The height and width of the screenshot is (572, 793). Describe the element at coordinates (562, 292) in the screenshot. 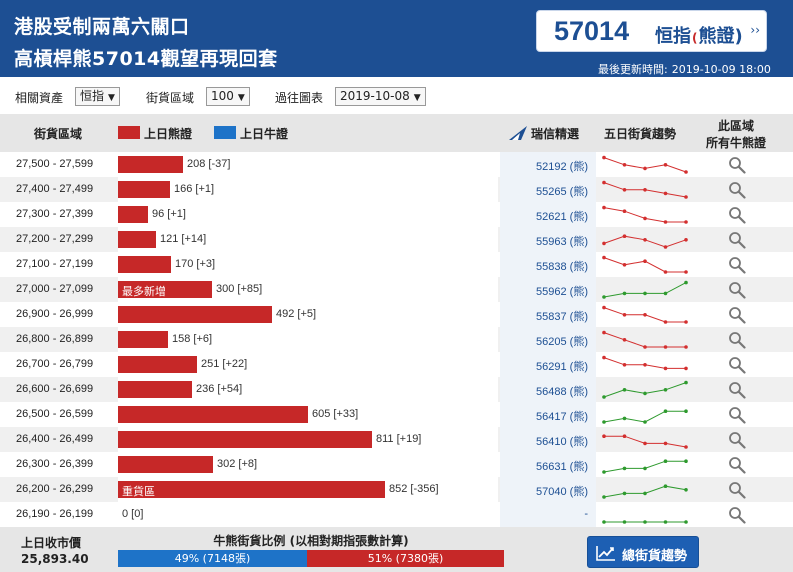

I see `warrant-link: 55962 (熊)` at that location.